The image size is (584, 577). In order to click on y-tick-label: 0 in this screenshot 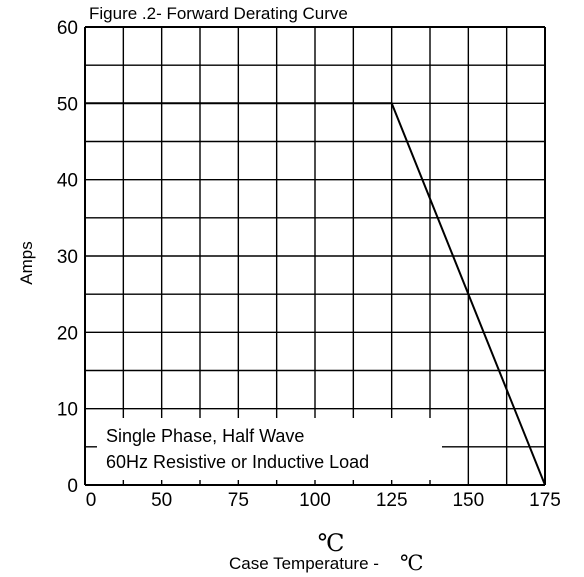, I will do `click(72, 486)`.